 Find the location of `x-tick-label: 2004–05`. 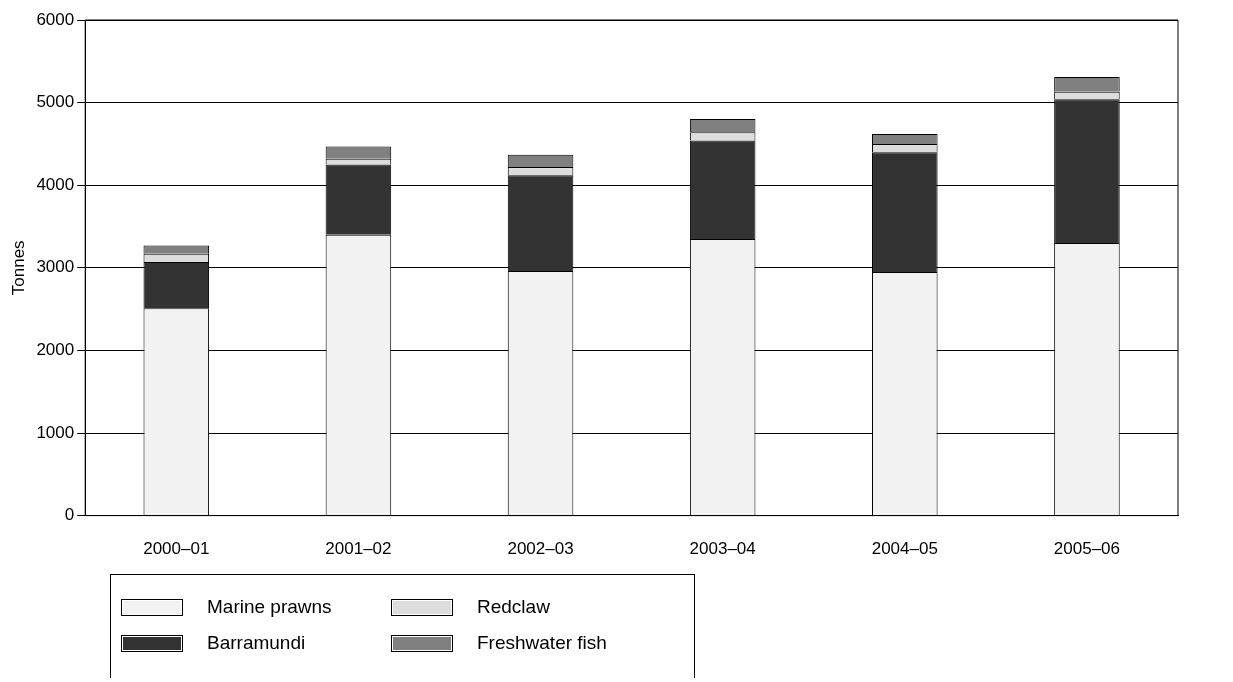

x-tick-label: 2004–05 is located at coordinates (904, 549).